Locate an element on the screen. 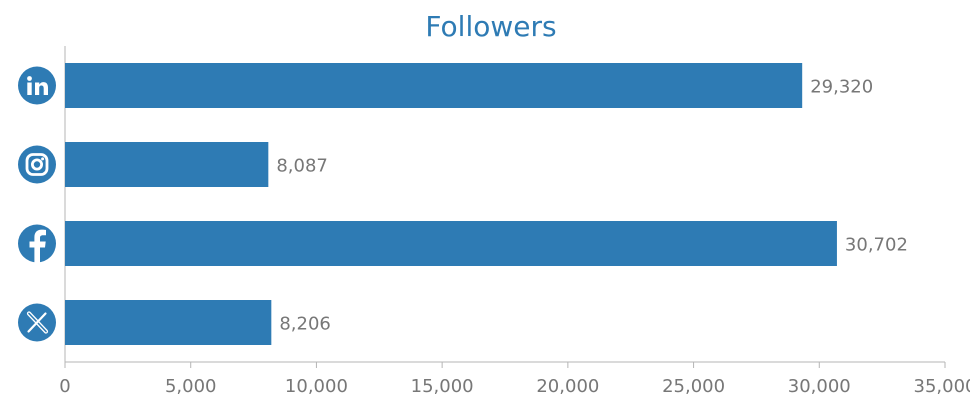  x-tick-label: 35,000 is located at coordinates (942, 386).